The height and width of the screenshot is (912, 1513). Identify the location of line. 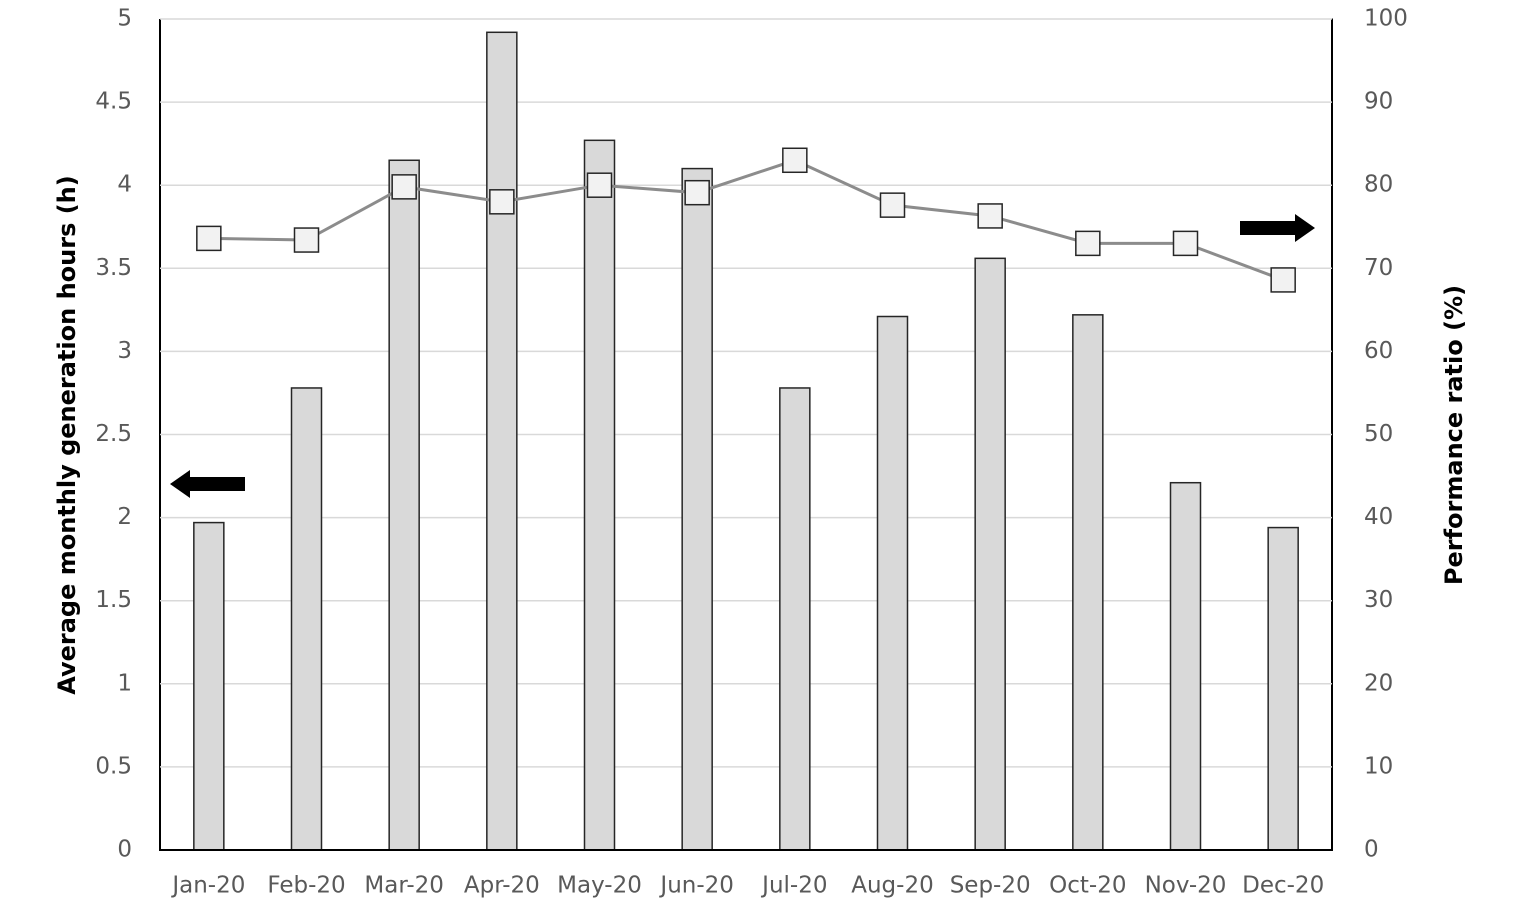
(746, 220).